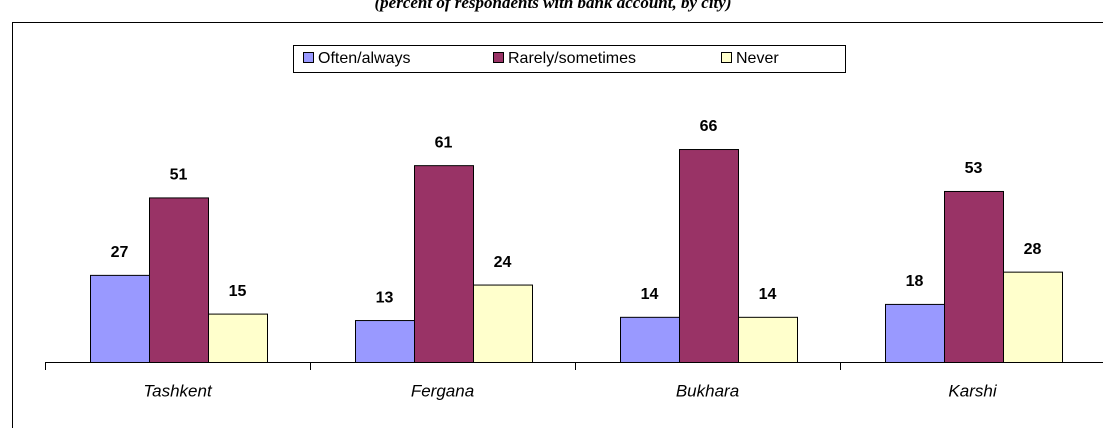  What do you see at coordinates (364, 58) in the screenshot?
I see `legend-label: Often/always` at bounding box center [364, 58].